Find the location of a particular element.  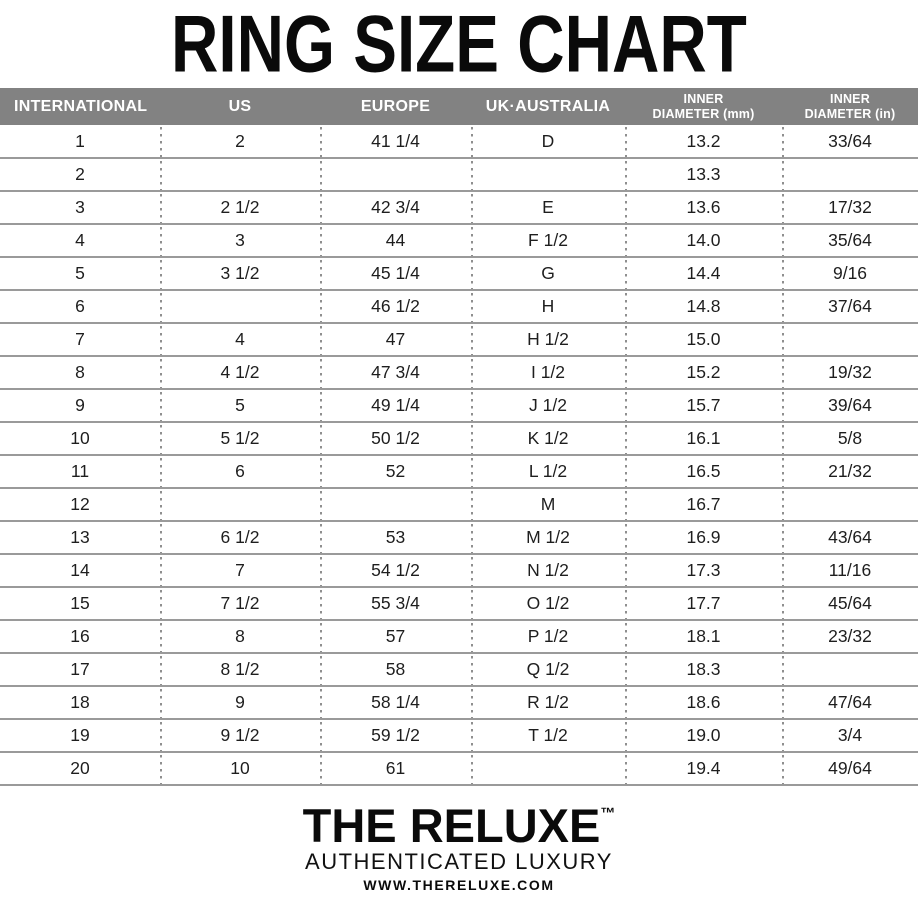

table-cell: 33/64 is located at coordinates (850, 141).